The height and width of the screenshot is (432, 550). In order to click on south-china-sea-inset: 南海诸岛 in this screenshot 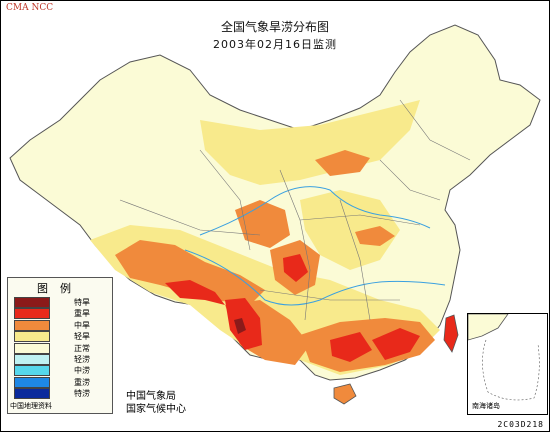, I will do `click(507, 364)`.